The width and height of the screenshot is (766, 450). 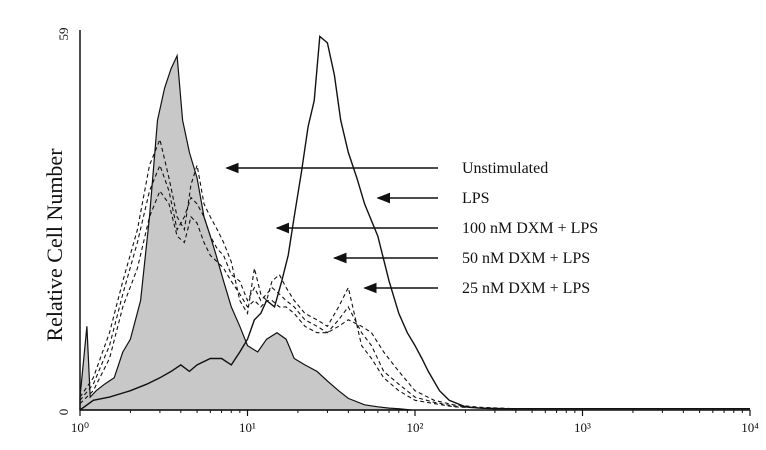 I want to click on y-axis-label: Relative Cell Number, so click(x=54, y=245).